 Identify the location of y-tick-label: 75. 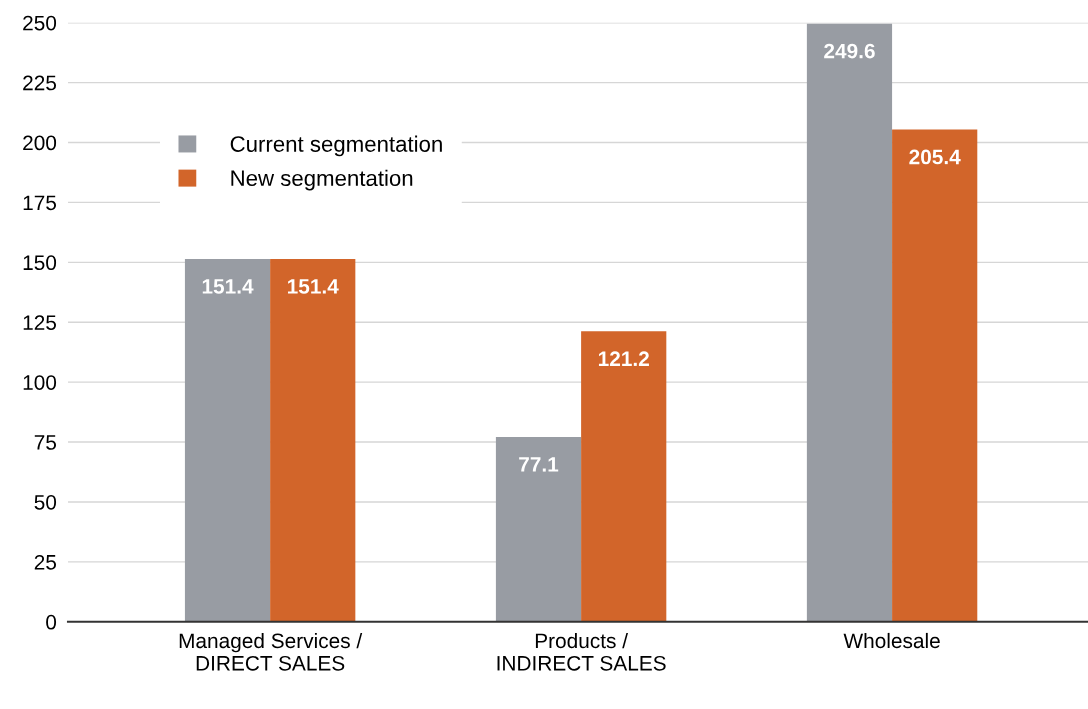
(45, 442).